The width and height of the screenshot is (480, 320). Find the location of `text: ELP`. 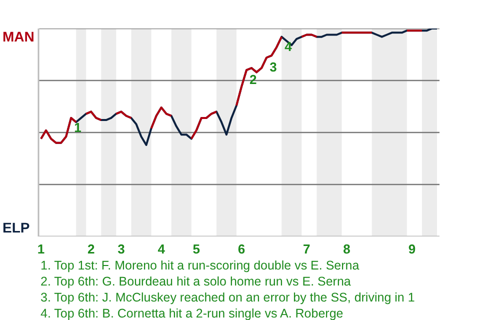

text: ELP is located at coordinates (16, 228).